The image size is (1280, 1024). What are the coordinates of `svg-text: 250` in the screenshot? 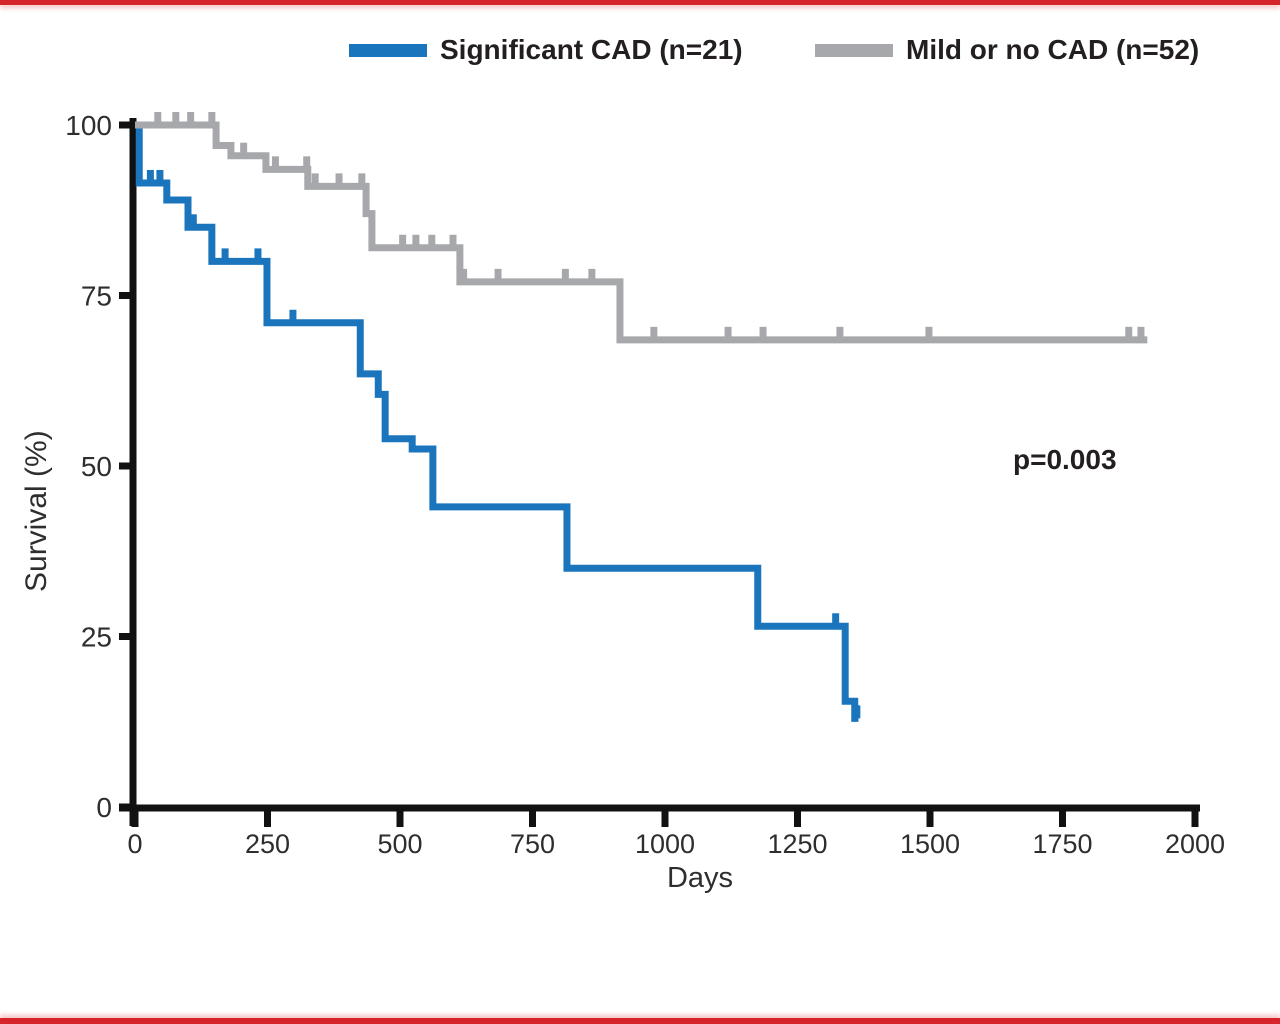 It's located at (267, 844).